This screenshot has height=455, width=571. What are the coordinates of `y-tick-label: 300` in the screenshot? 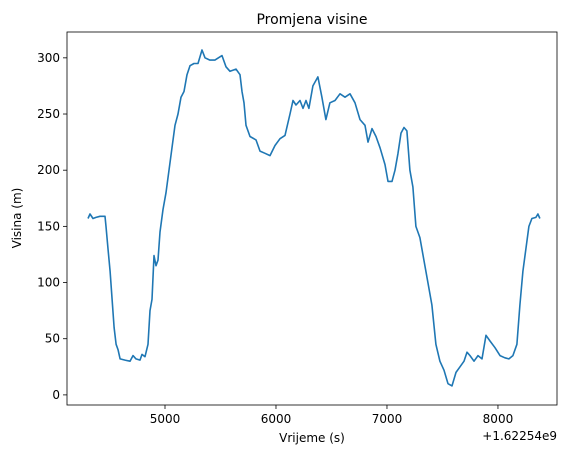 It's located at (48, 58).